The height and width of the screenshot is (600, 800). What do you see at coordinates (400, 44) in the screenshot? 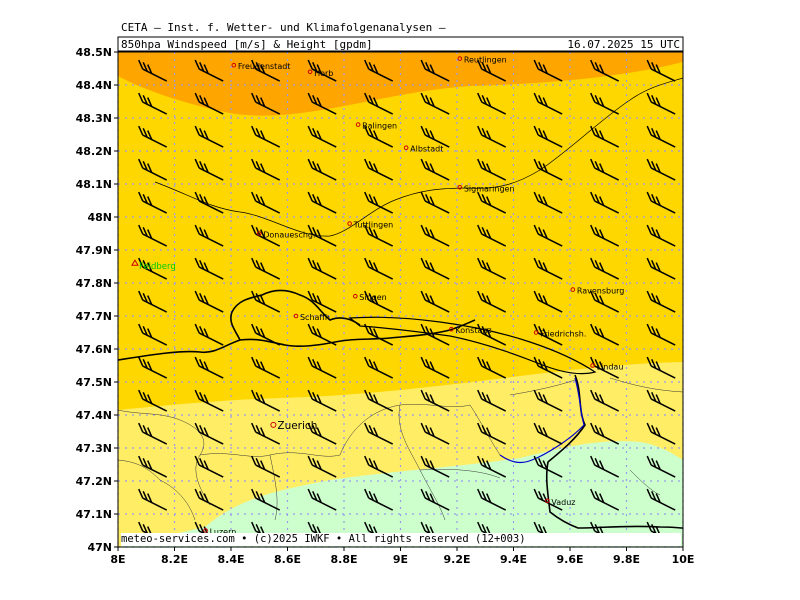
I see `header-box` at bounding box center [400, 44].